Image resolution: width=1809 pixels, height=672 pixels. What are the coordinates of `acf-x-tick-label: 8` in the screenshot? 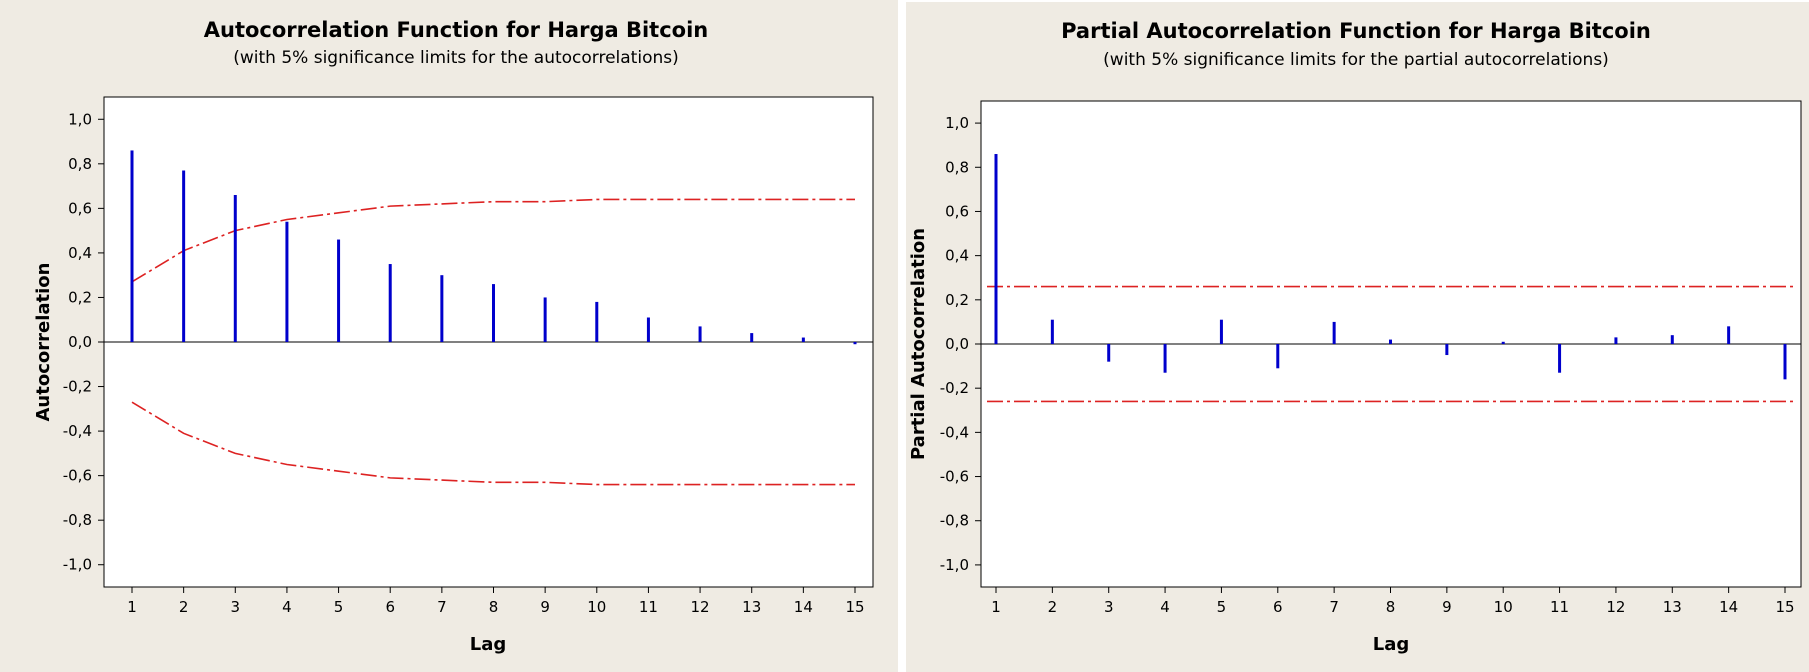 It's located at (494, 607).